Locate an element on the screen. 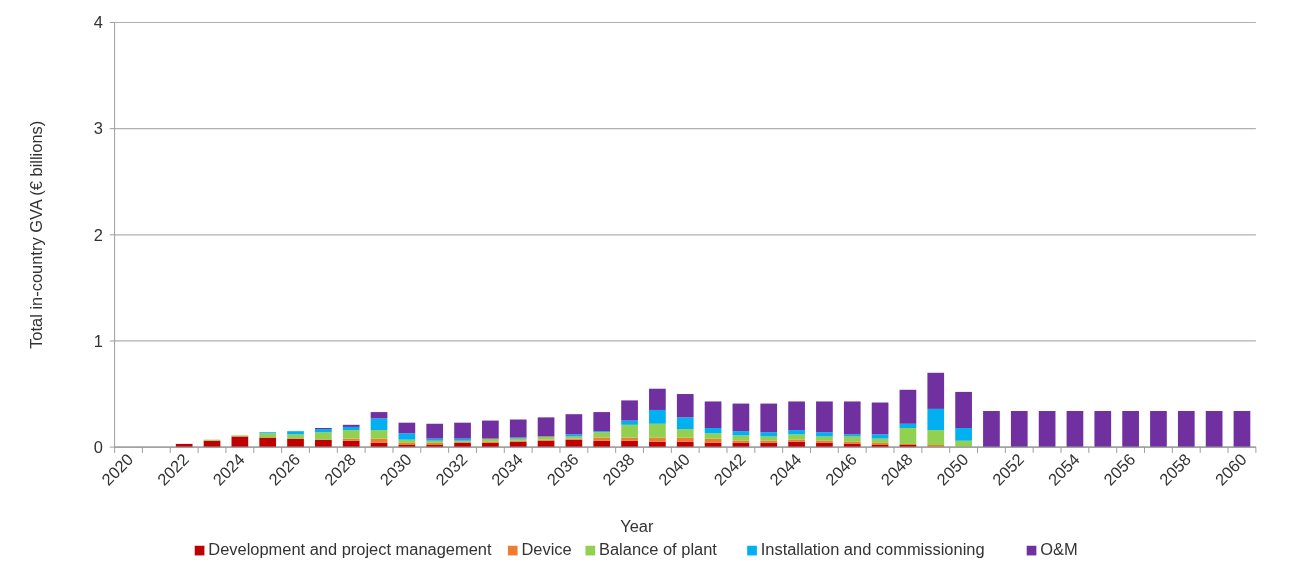  legend-label: Device is located at coordinates (546, 549).